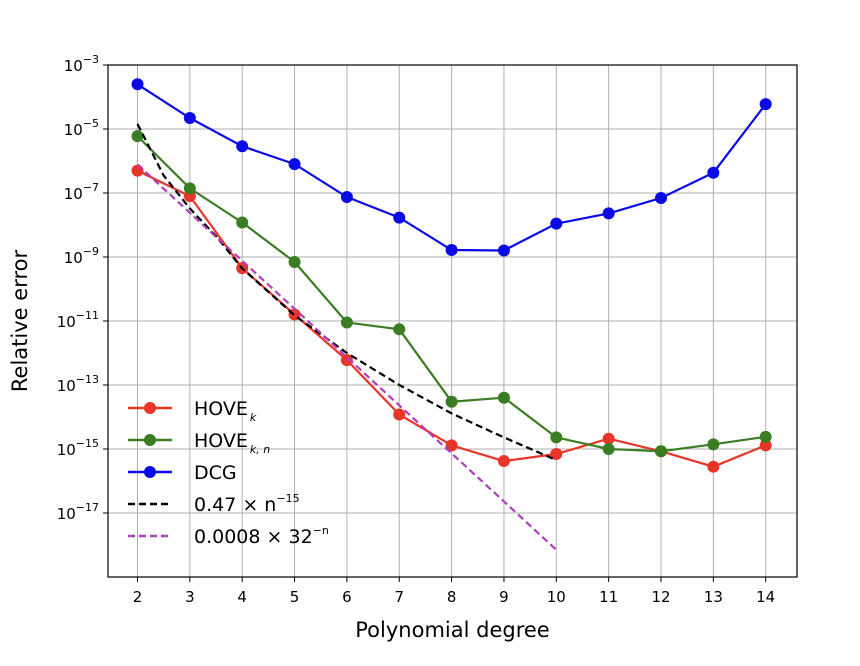 This screenshot has height=666, width=860. Describe the element at coordinates (182, 473) in the screenshot. I see `legend-item: DCG` at that location.